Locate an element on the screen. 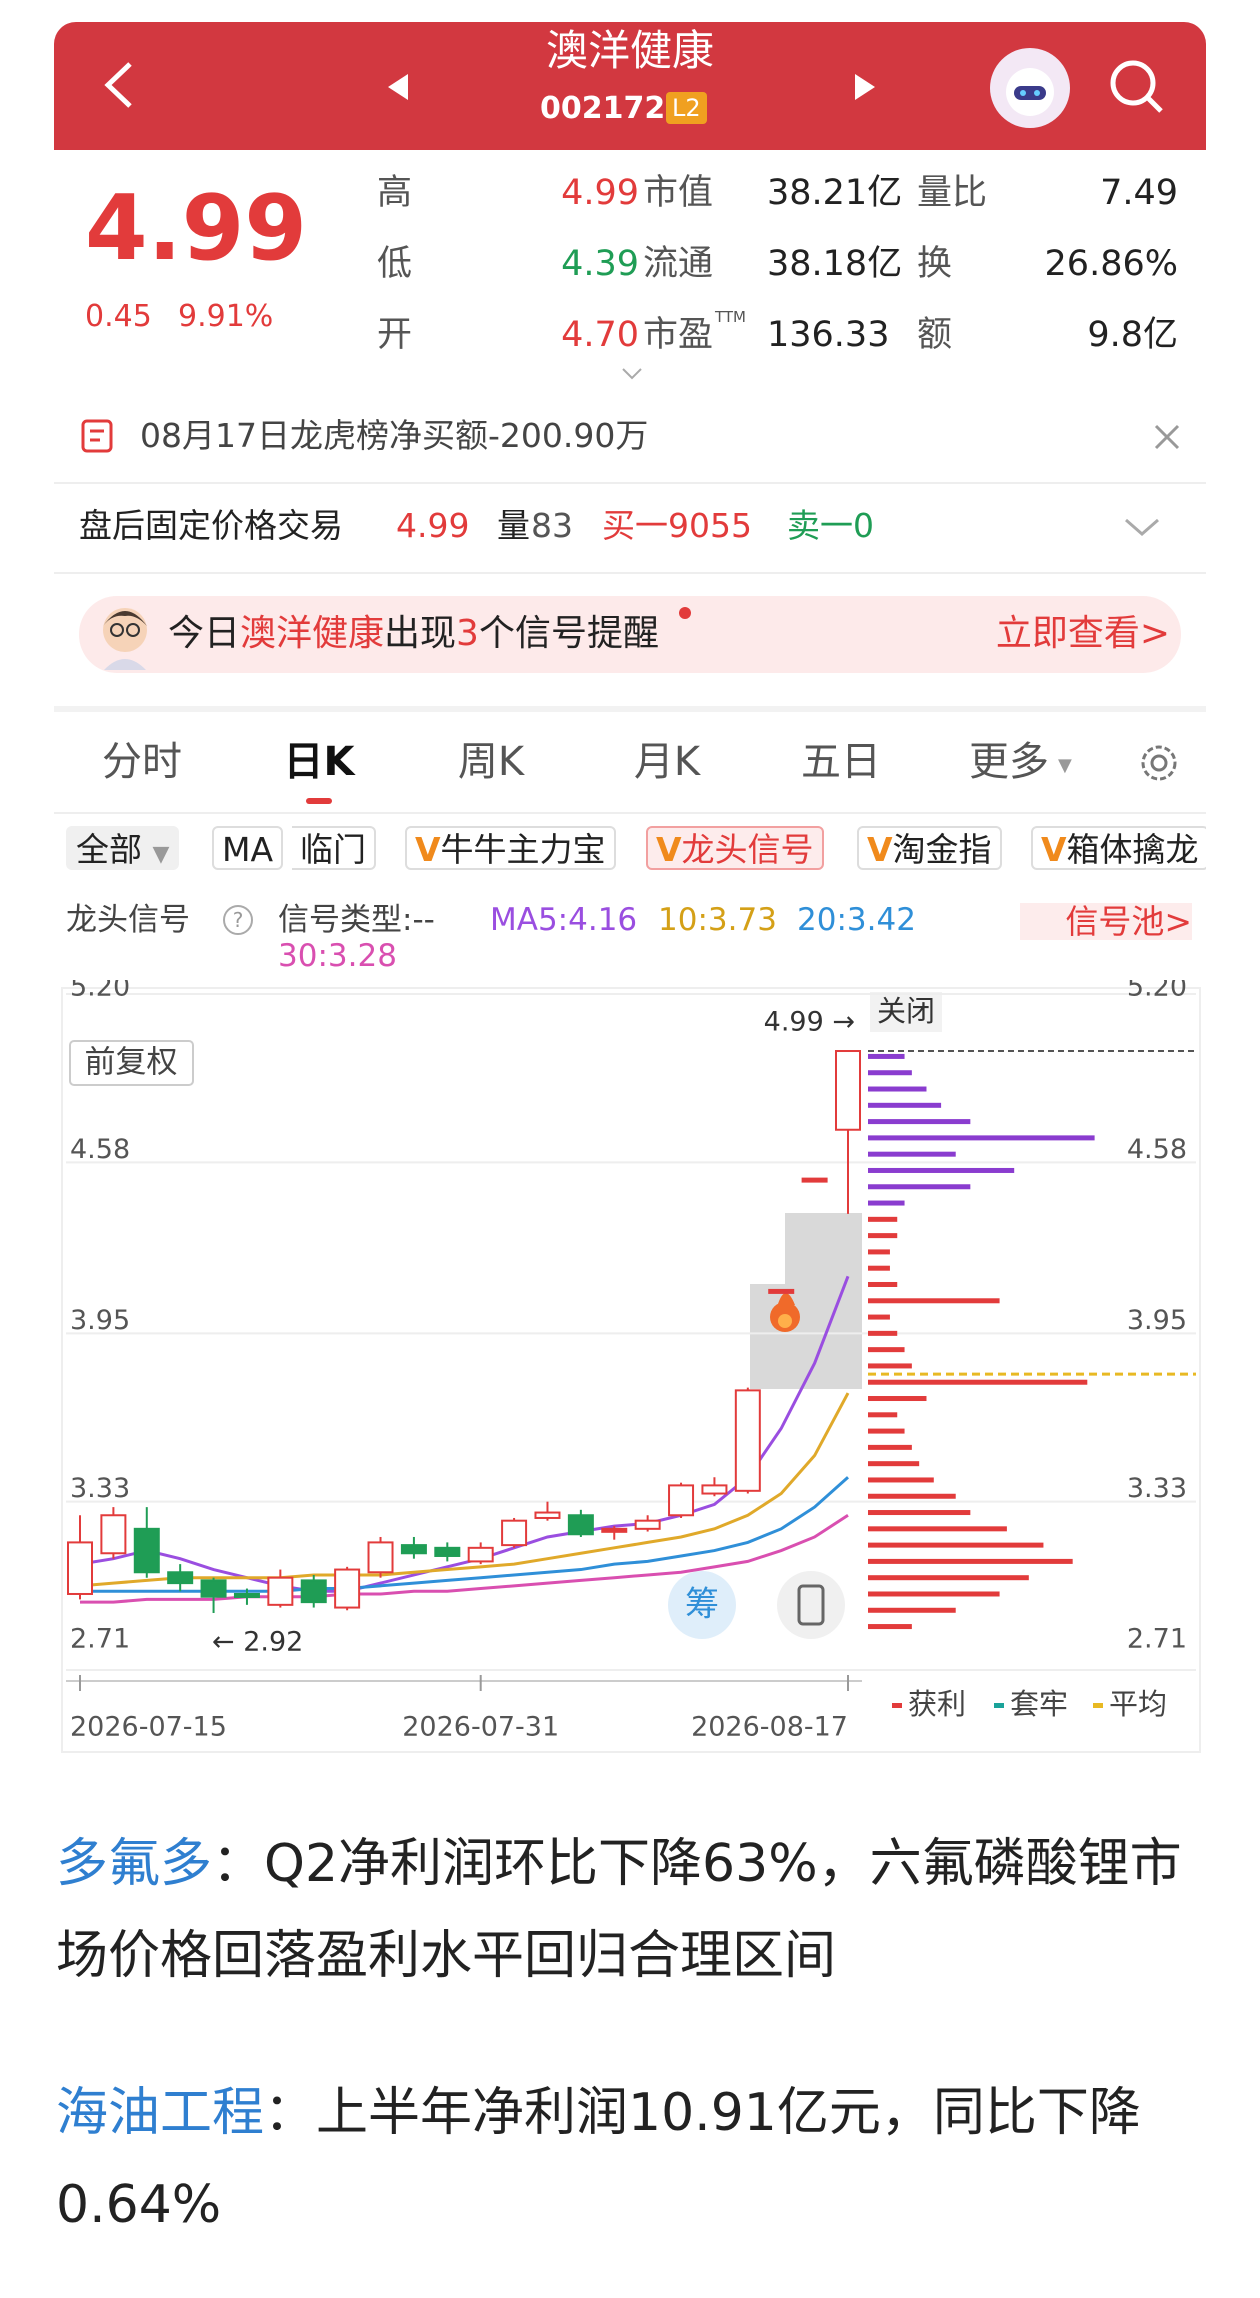  indicator-chip: V牛牛主力宝 is located at coordinates (510, 848).